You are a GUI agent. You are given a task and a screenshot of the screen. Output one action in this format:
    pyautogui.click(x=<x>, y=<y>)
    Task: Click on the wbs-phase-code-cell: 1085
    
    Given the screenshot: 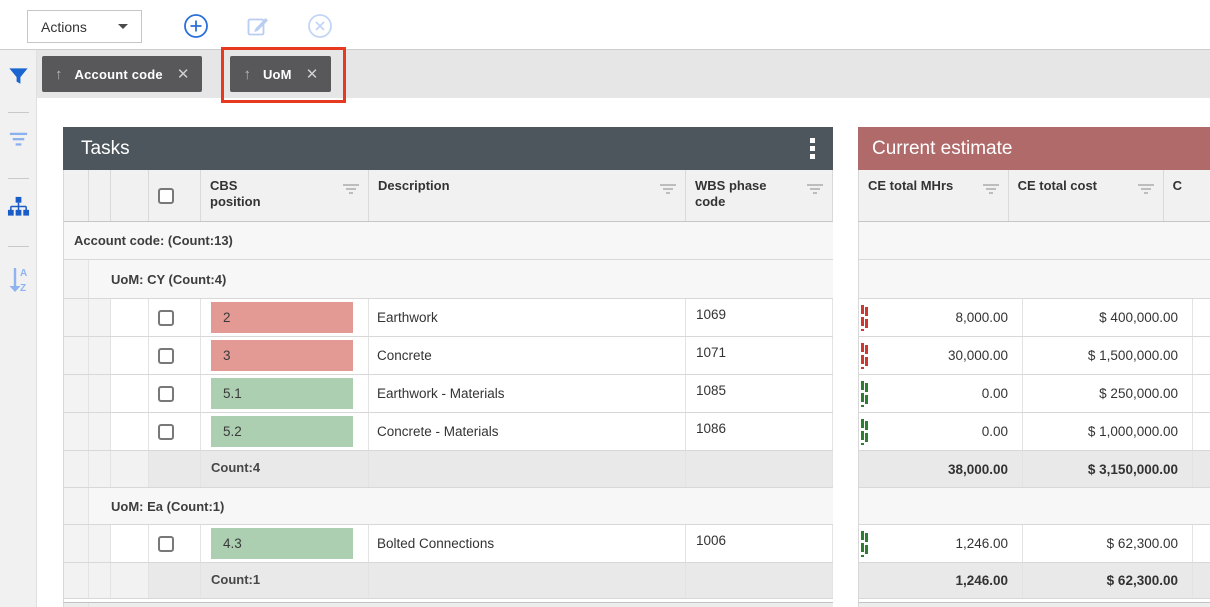 What is the action you would take?
    pyautogui.click(x=759, y=393)
    